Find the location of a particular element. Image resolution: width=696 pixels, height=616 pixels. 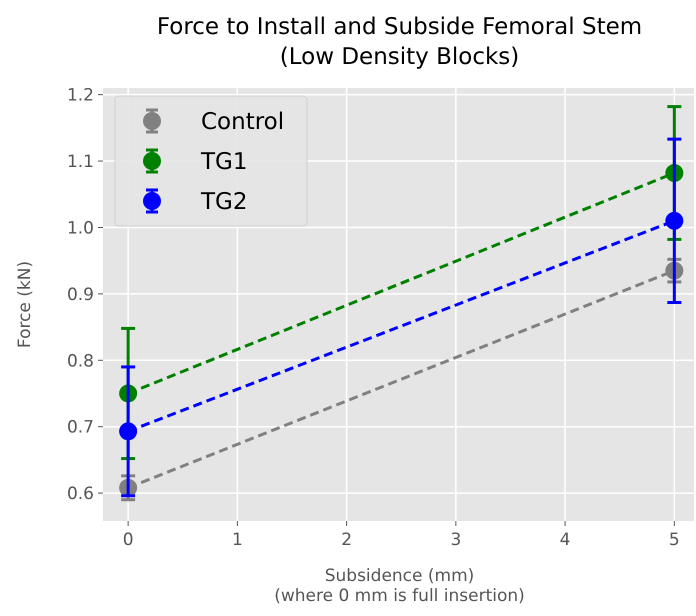

x-tick-label: 3 is located at coordinates (456, 540).